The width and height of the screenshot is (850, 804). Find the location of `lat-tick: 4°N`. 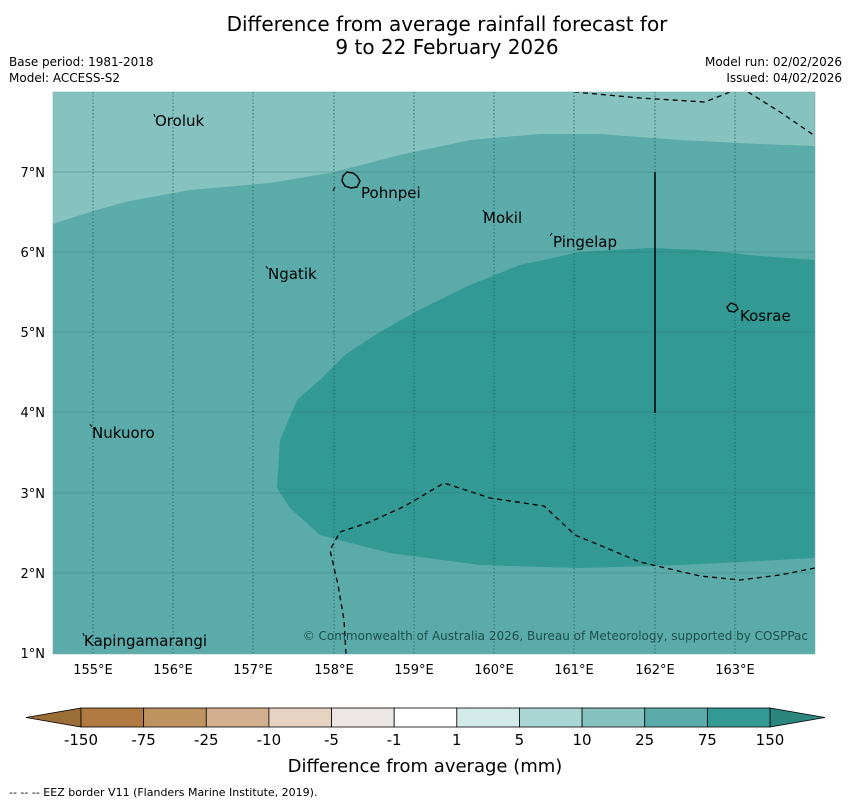

lat-tick: 4°N is located at coordinates (33, 413).